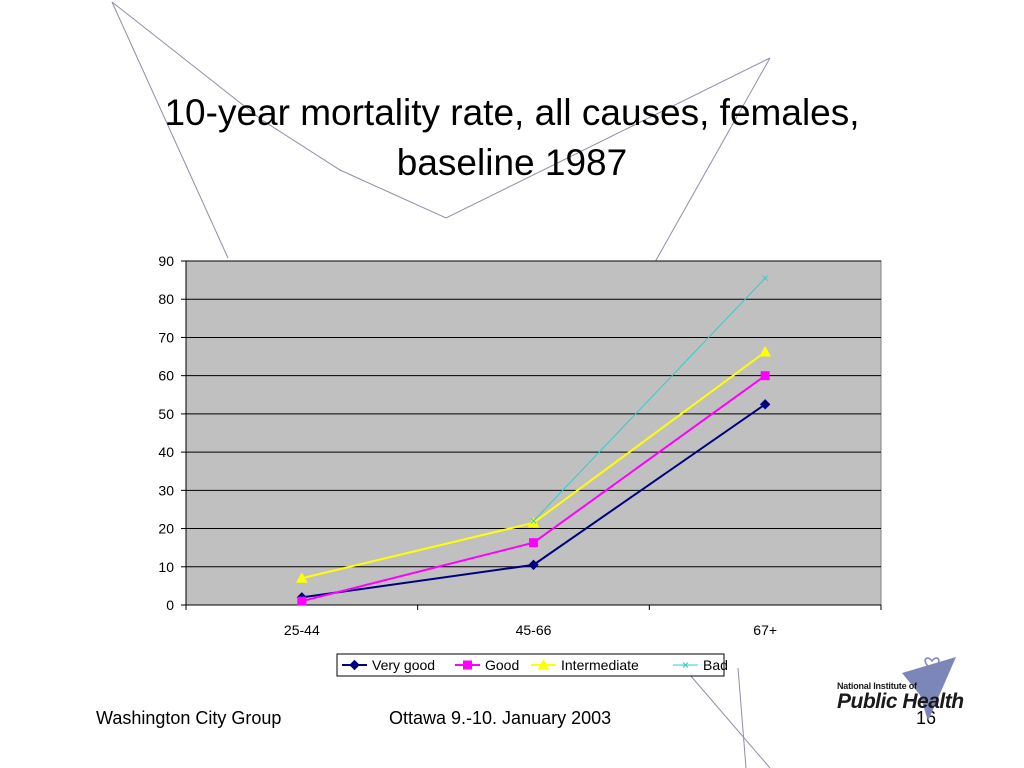 The width and height of the screenshot is (1024, 768). What do you see at coordinates (502, 665) in the screenshot?
I see `legend-label: Good` at bounding box center [502, 665].